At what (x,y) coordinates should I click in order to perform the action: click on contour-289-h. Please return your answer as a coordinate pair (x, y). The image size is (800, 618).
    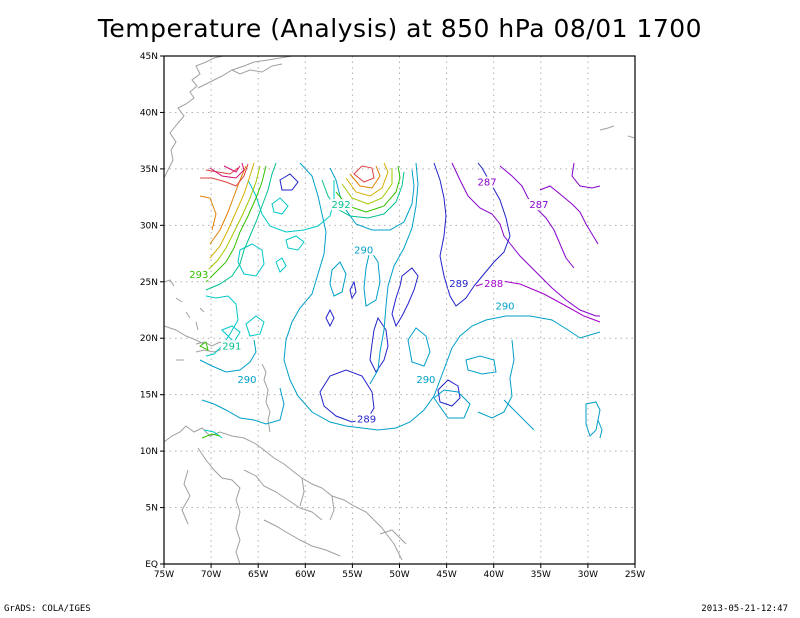
    Looking at the image, I should click on (330, 318).